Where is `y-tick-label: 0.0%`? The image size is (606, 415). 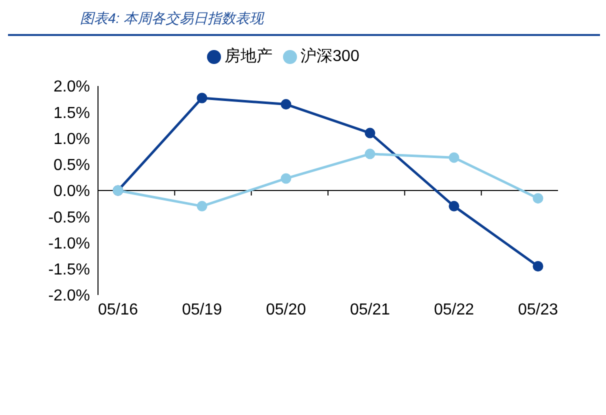
y-tick-label: 0.0% is located at coordinates (72, 191).